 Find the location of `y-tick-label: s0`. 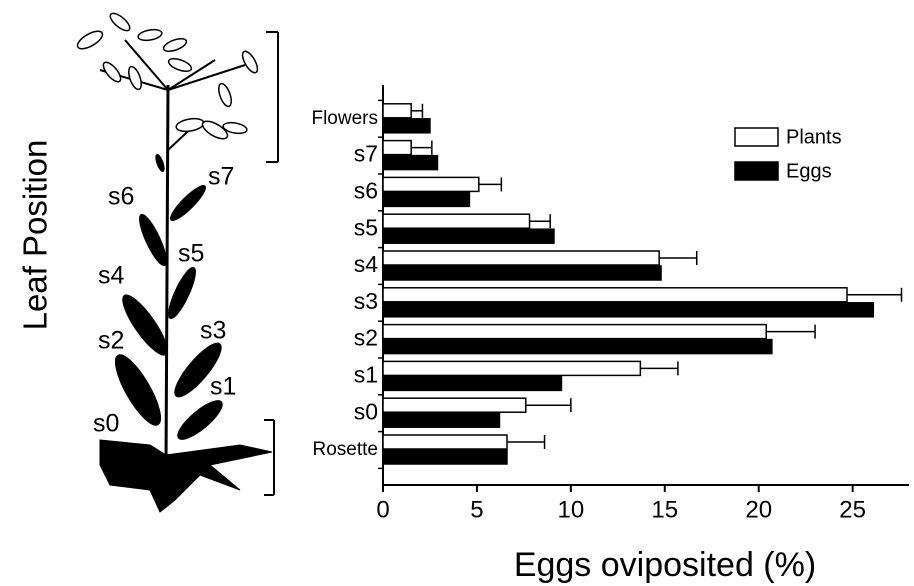

y-tick-label: s0 is located at coordinates (366, 411).